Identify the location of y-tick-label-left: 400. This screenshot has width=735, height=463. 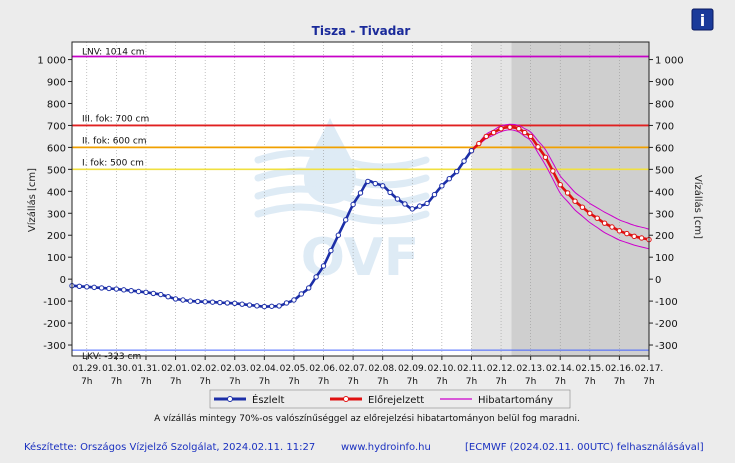
(56, 192).